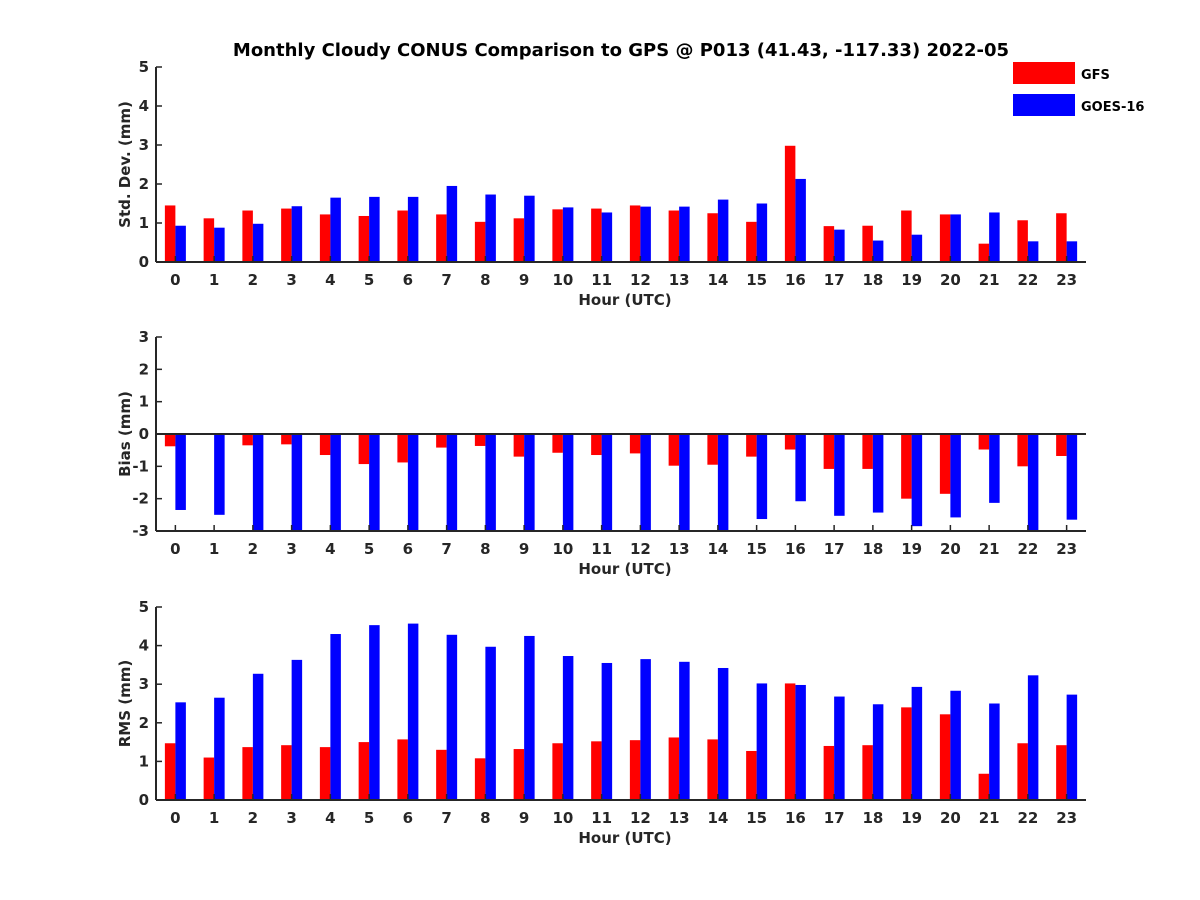  Describe the element at coordinates (1112, 107) in the screenshot. I see `legend-label-goes16: GOES-16` at that location.